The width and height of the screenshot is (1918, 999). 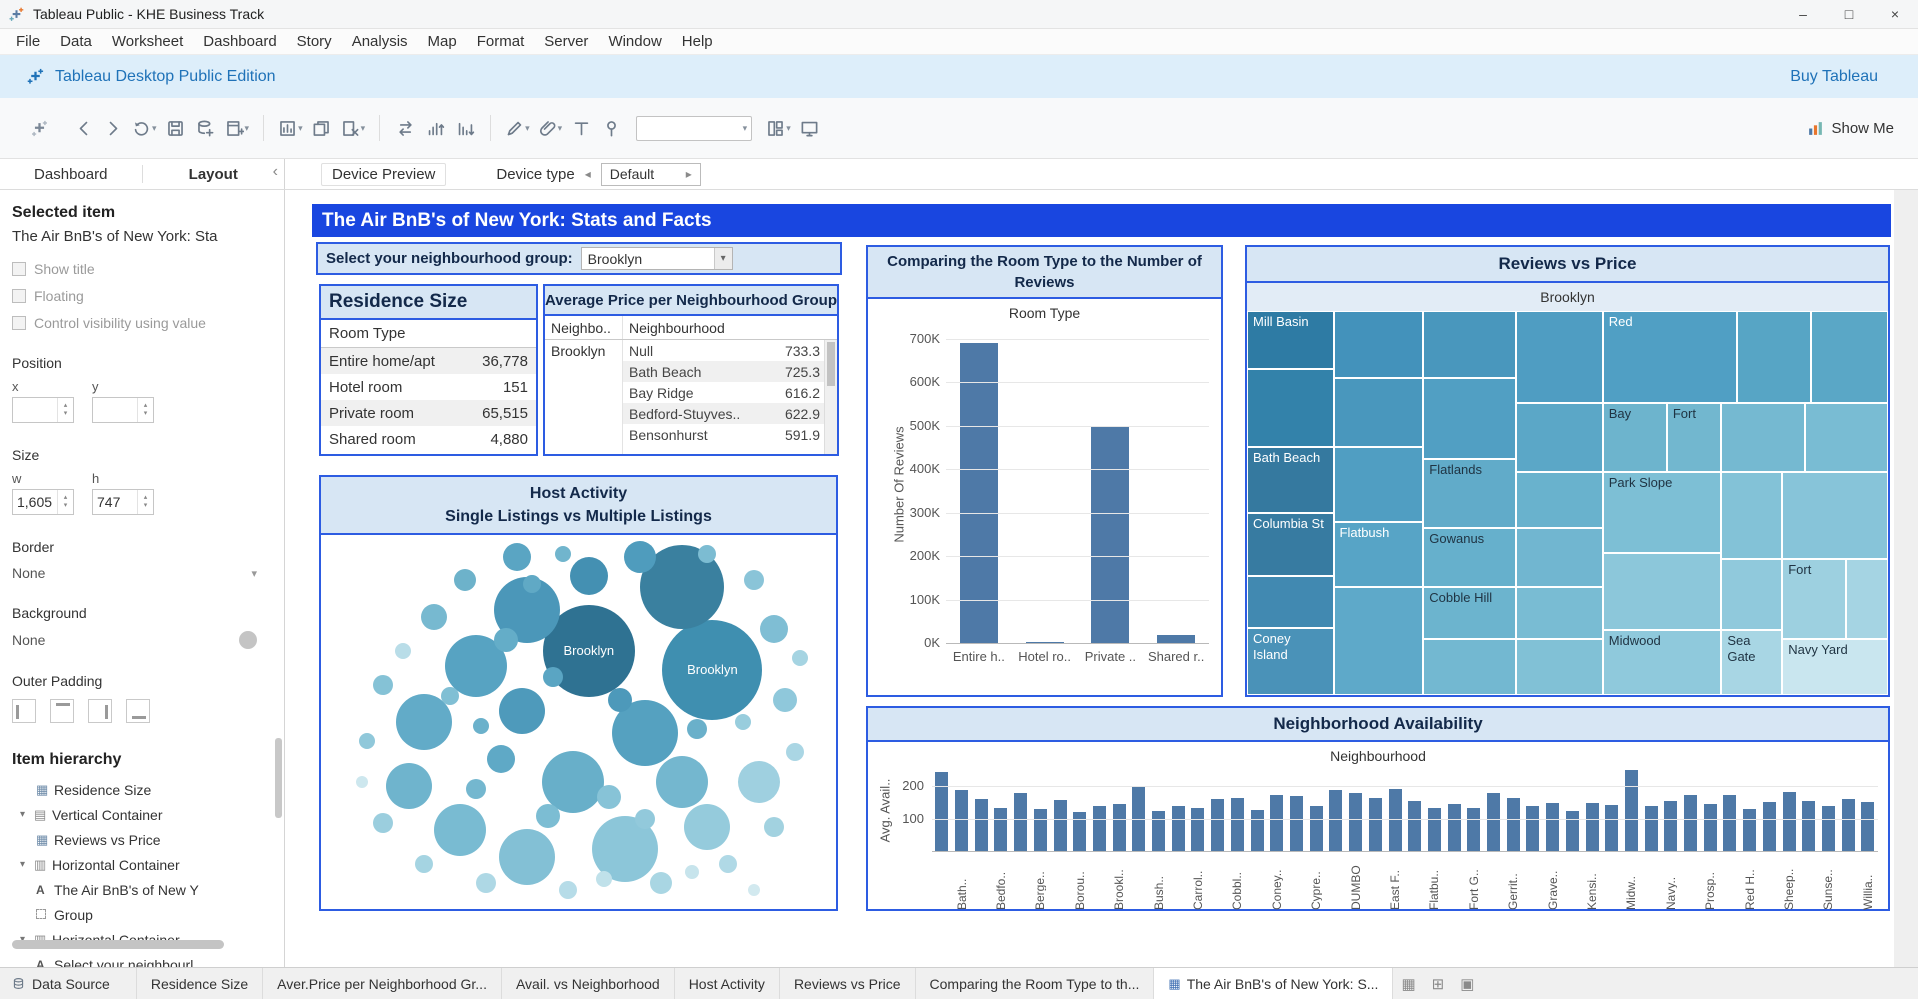 I want to click on treemap-cell-flatlands: Flatlands, so click(x=1470, y=493).